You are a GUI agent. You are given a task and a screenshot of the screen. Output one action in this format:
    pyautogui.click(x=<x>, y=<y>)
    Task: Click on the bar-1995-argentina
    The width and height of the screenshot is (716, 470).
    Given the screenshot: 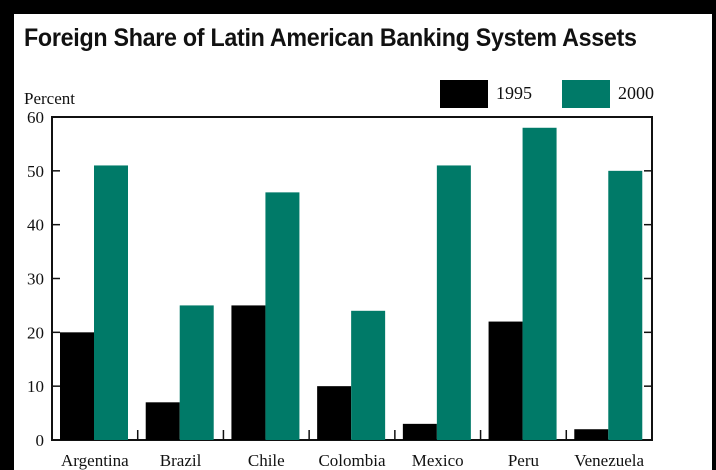 What is the action you would take?
    pyautogui.click(x=77, y=386)
    